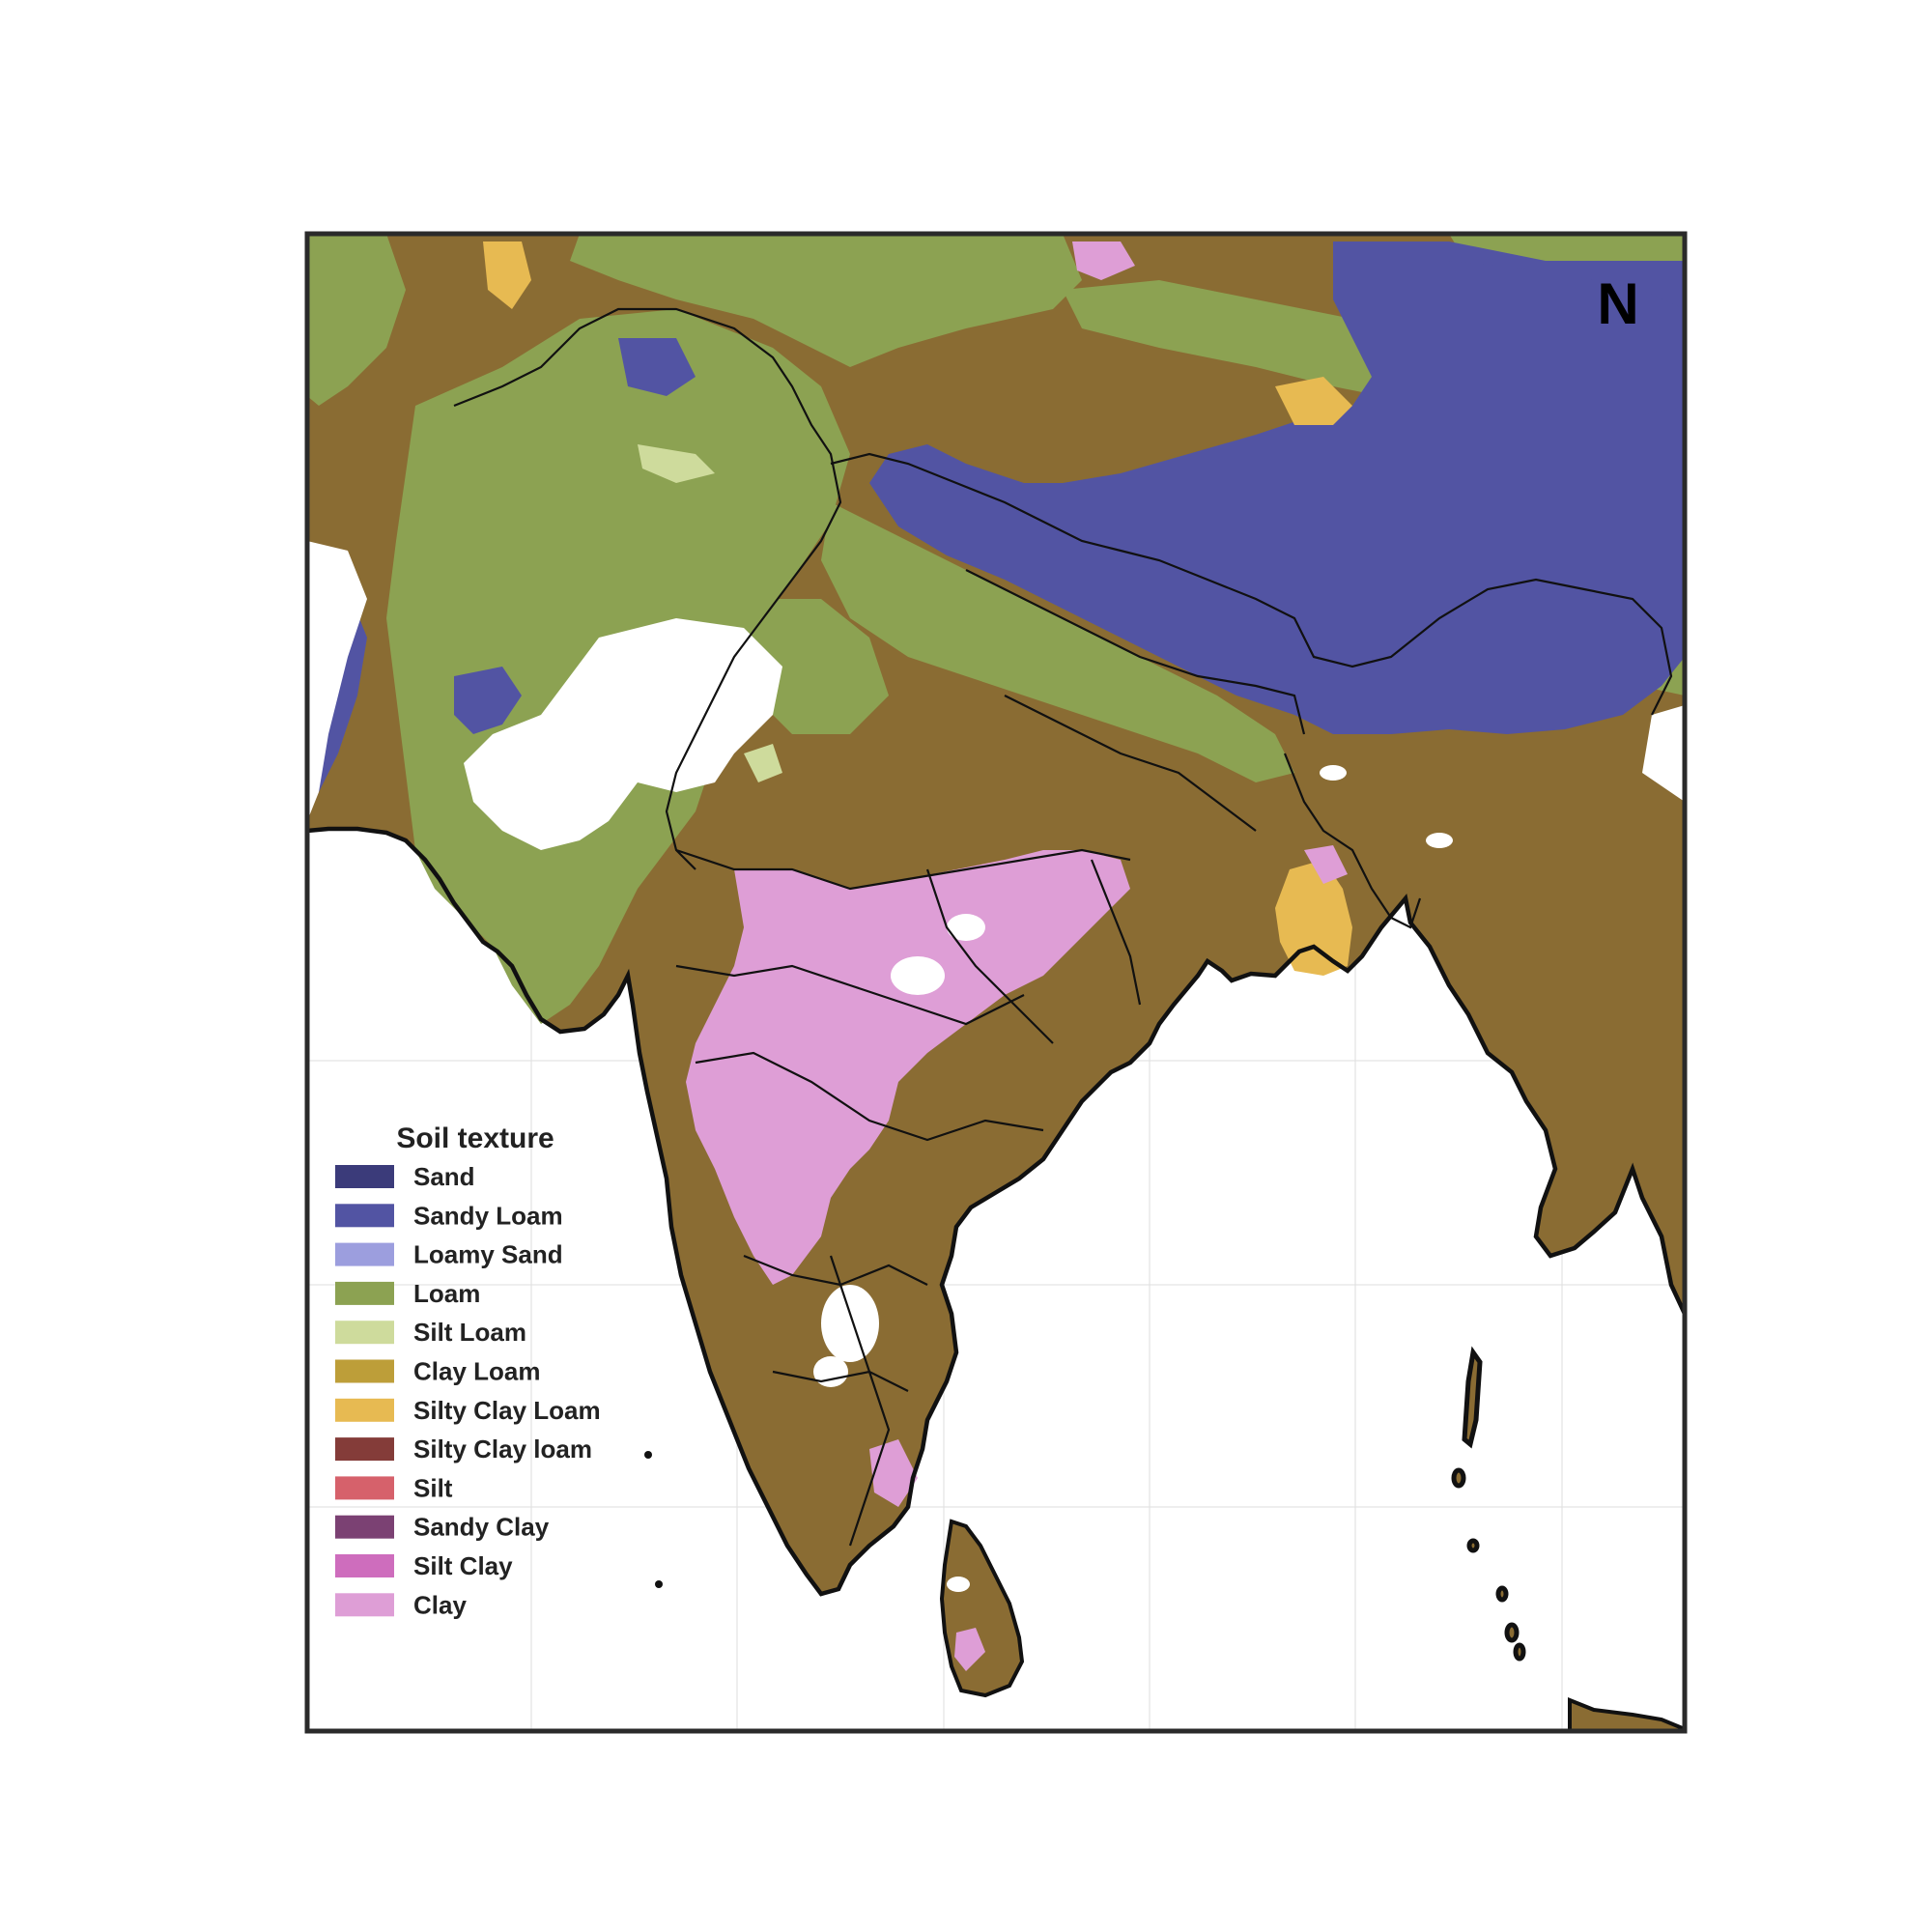 This screenshot has width=1932, height=1932. I want to click on thar-nodata, so click(623, 734).